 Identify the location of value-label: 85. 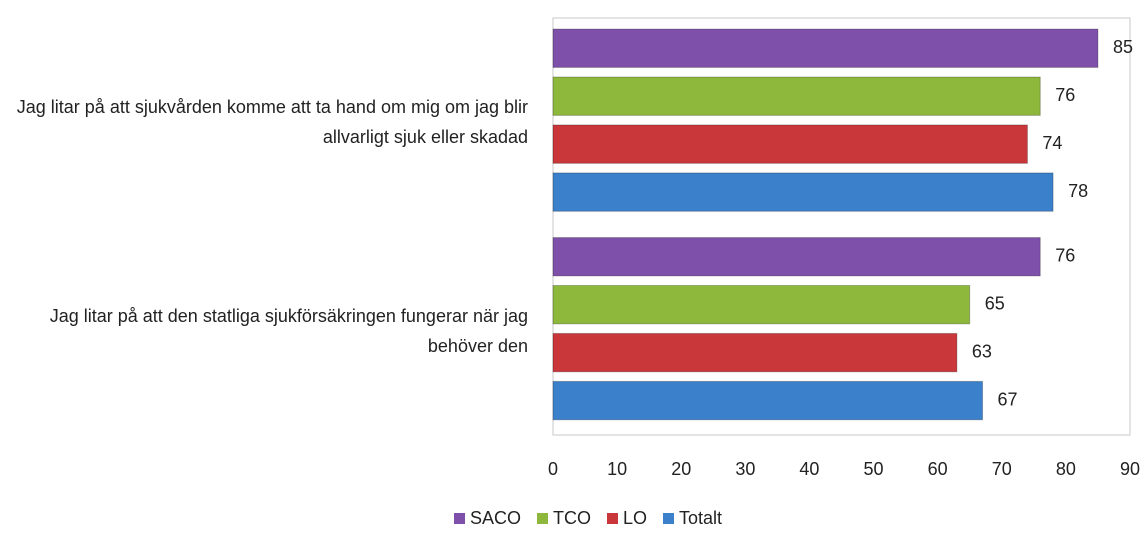
(1123, 47).